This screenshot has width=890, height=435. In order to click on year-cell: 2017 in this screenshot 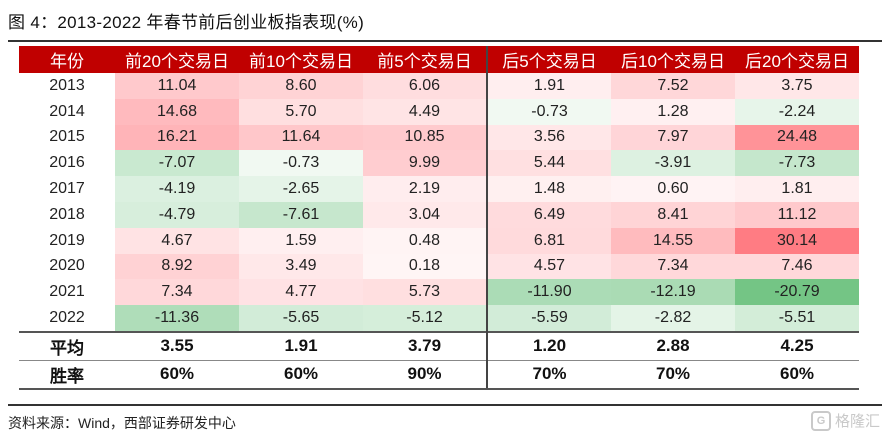, I will do `click(67, 189)`.